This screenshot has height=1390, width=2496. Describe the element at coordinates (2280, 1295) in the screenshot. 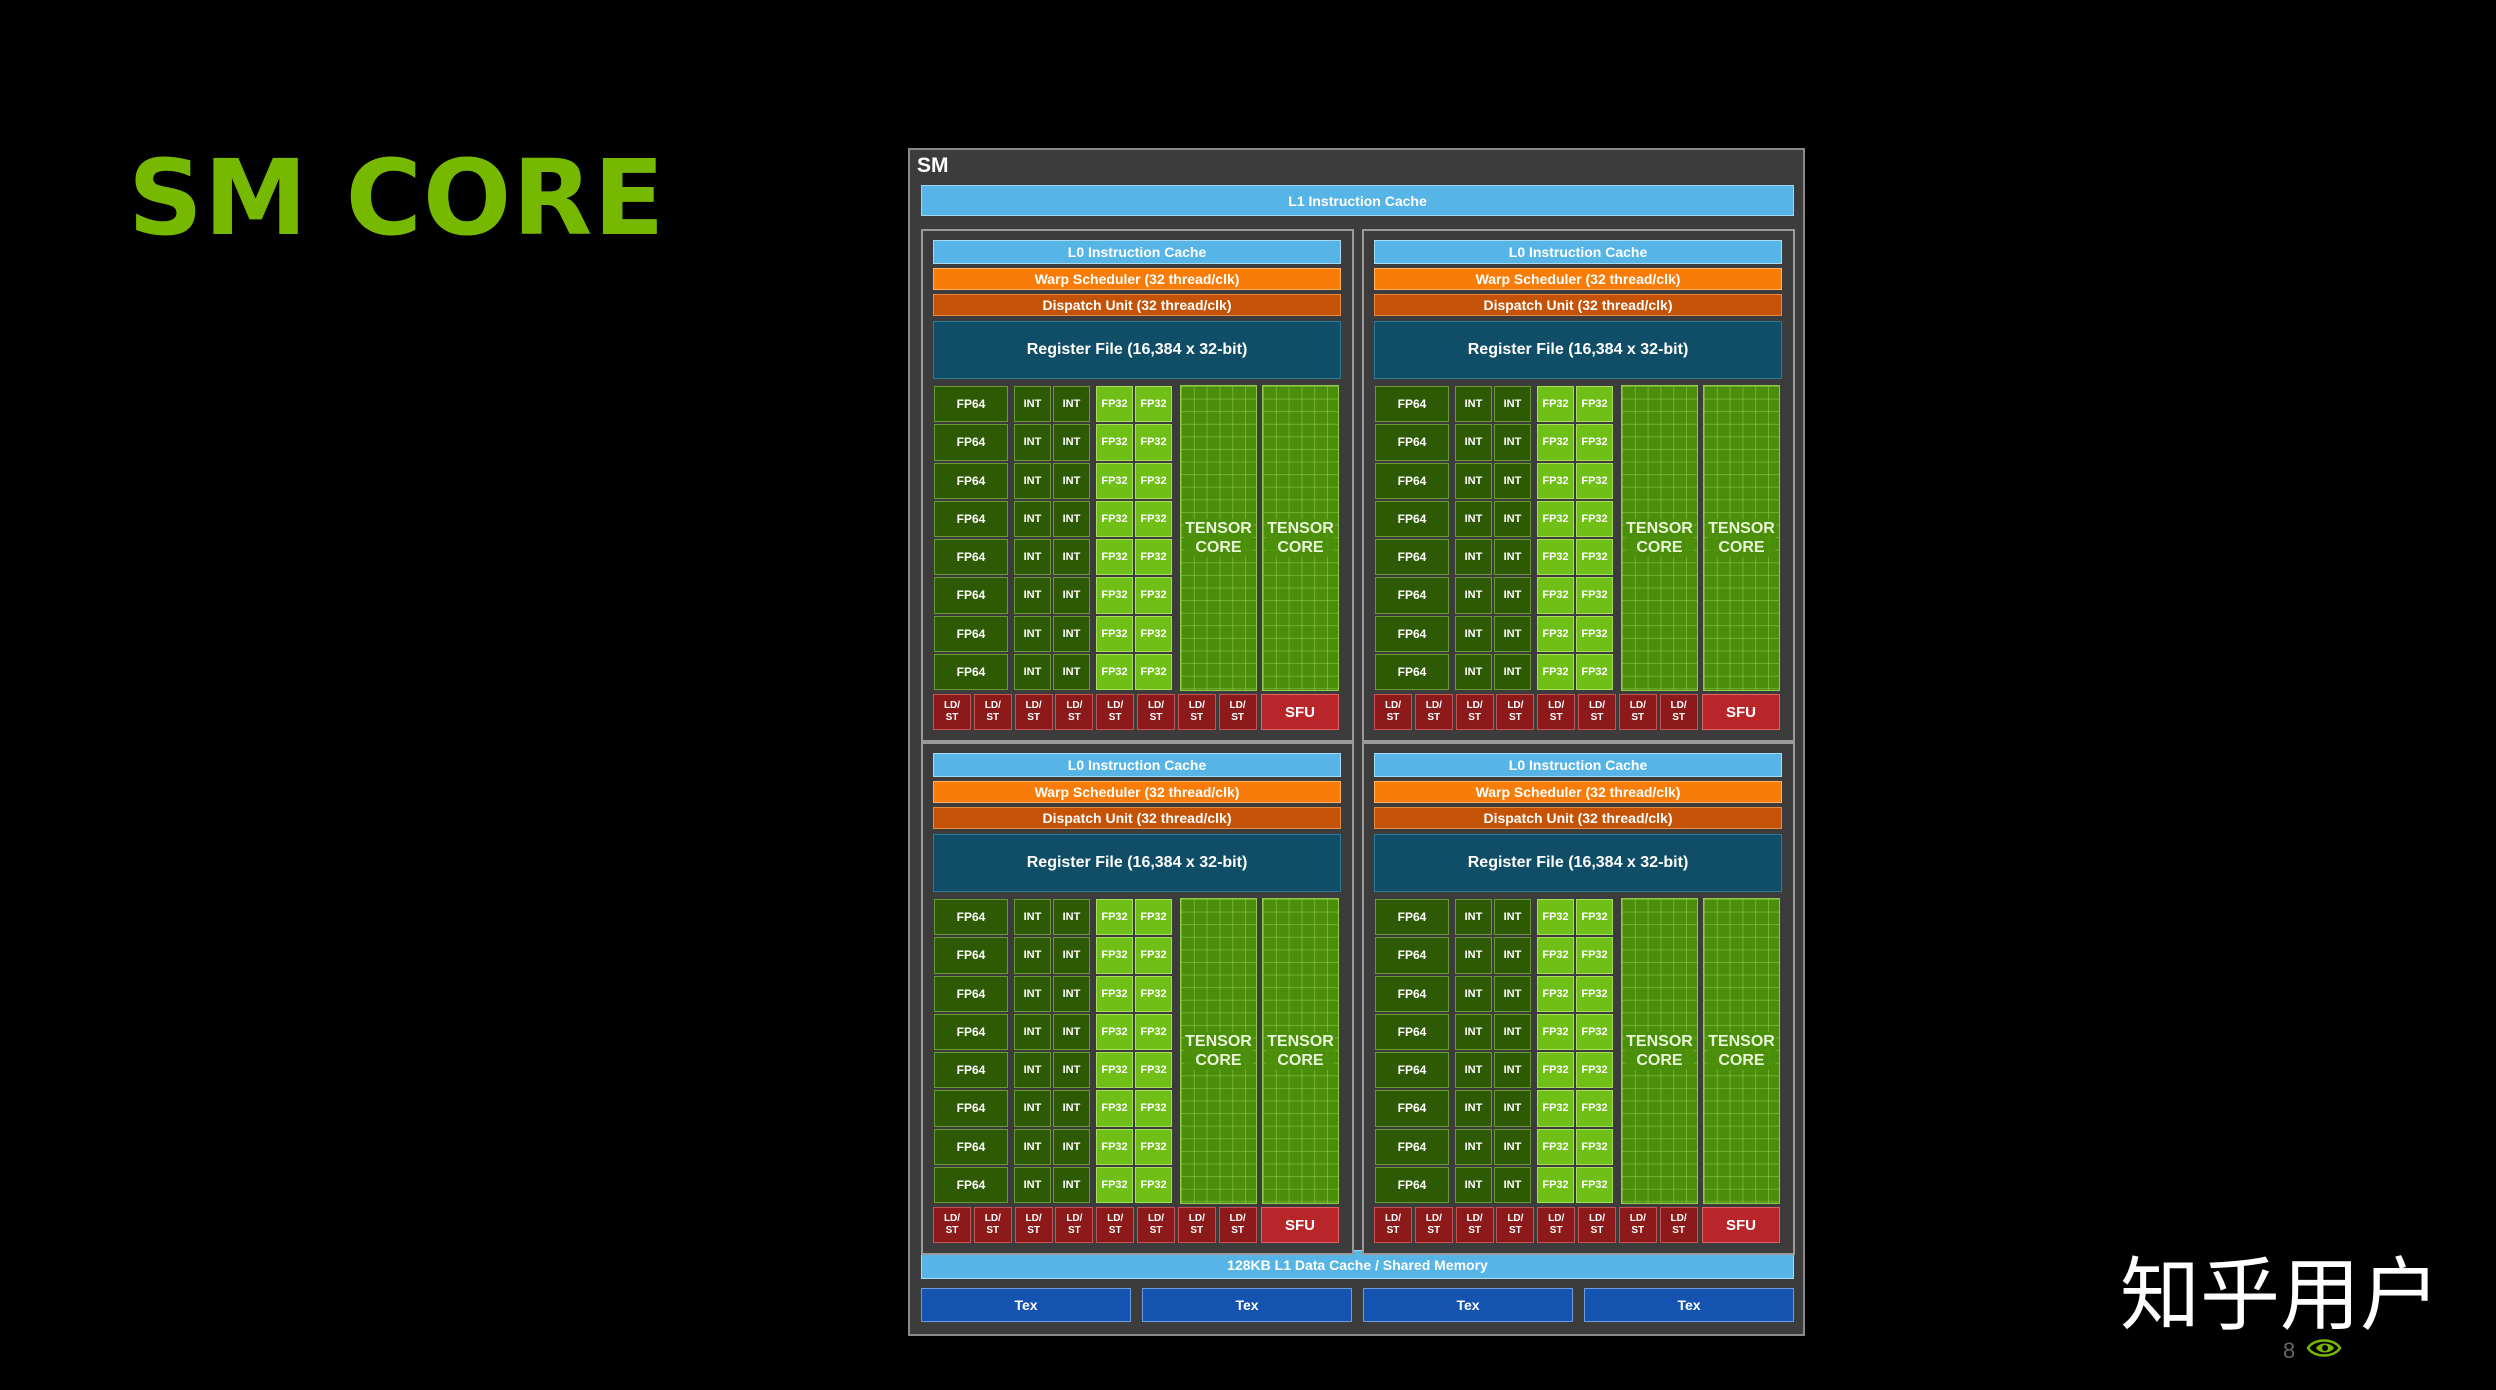

I see `watermark: 知乎用户` at that location.